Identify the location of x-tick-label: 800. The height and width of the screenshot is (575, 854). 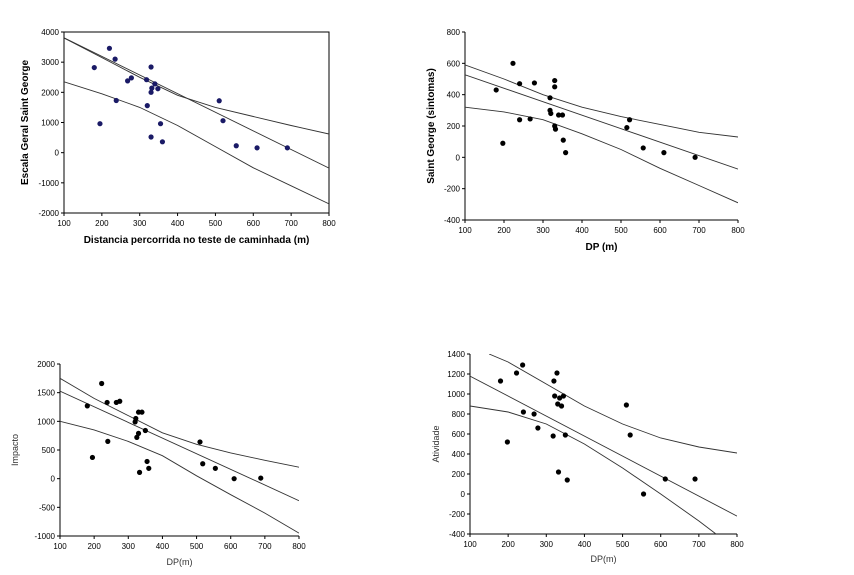
(329, 223).